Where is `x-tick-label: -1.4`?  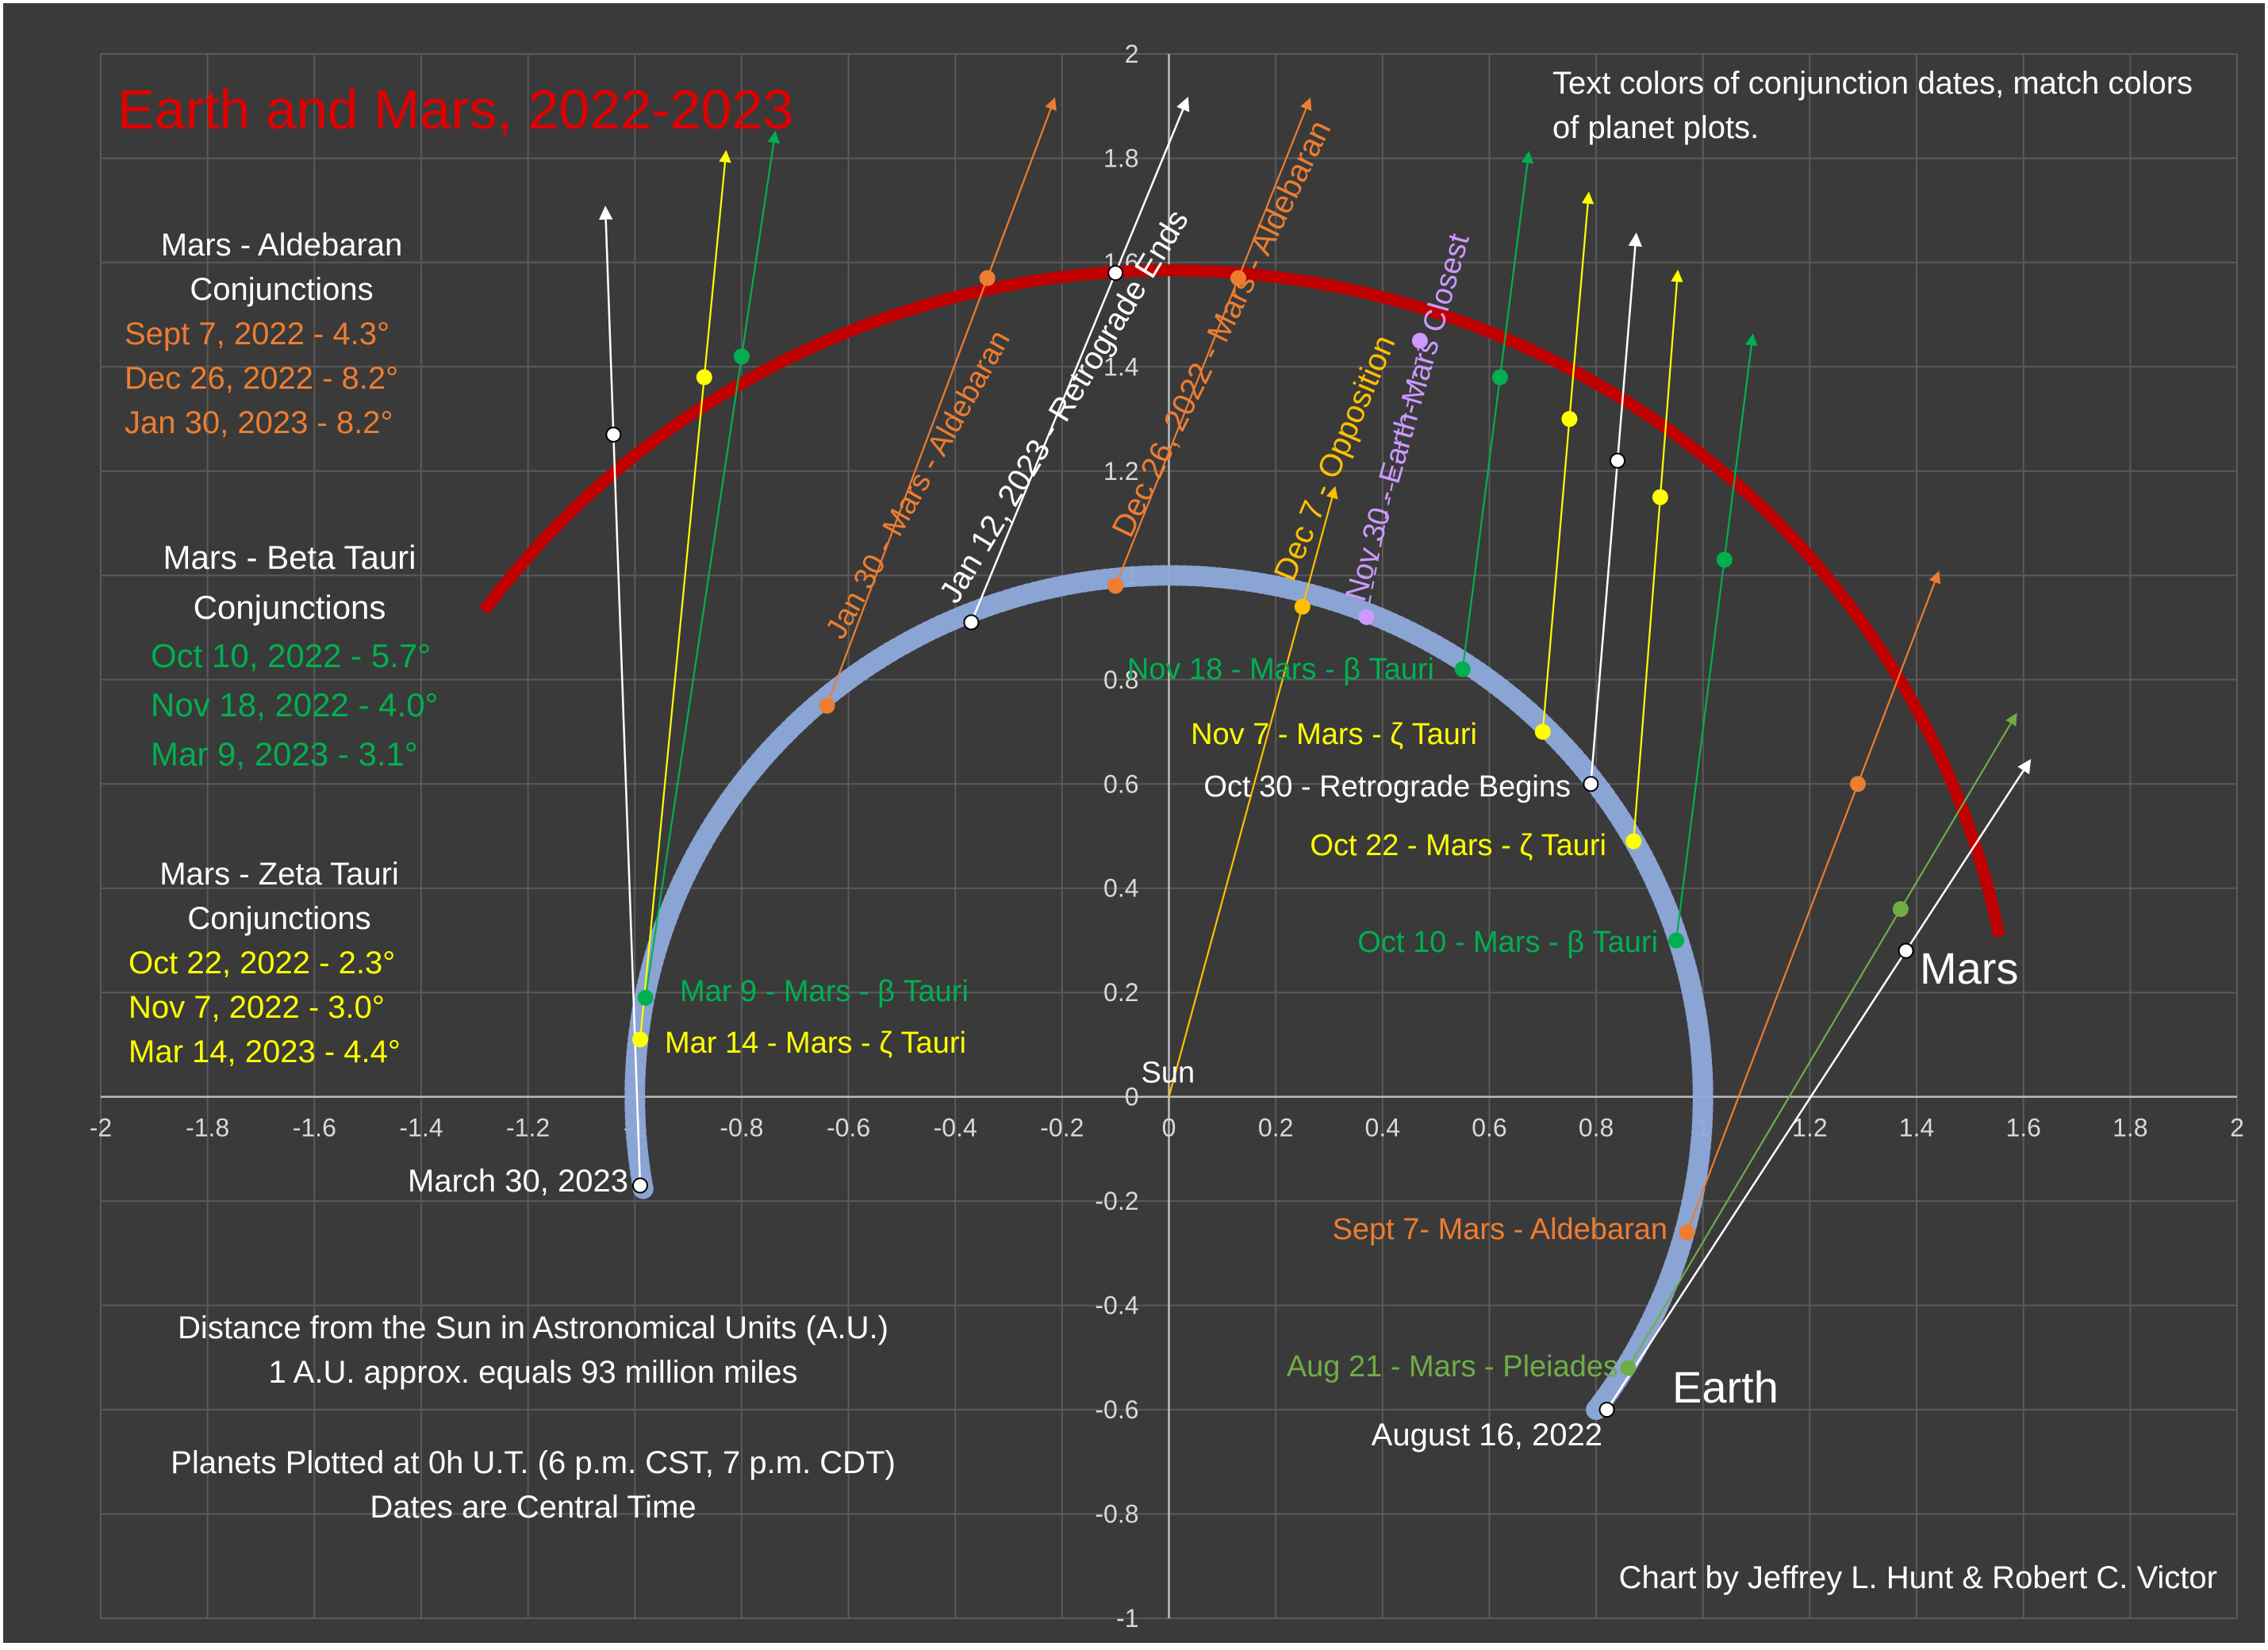
x-tick-label: -1.4 is located at coordinates (421, 1128).